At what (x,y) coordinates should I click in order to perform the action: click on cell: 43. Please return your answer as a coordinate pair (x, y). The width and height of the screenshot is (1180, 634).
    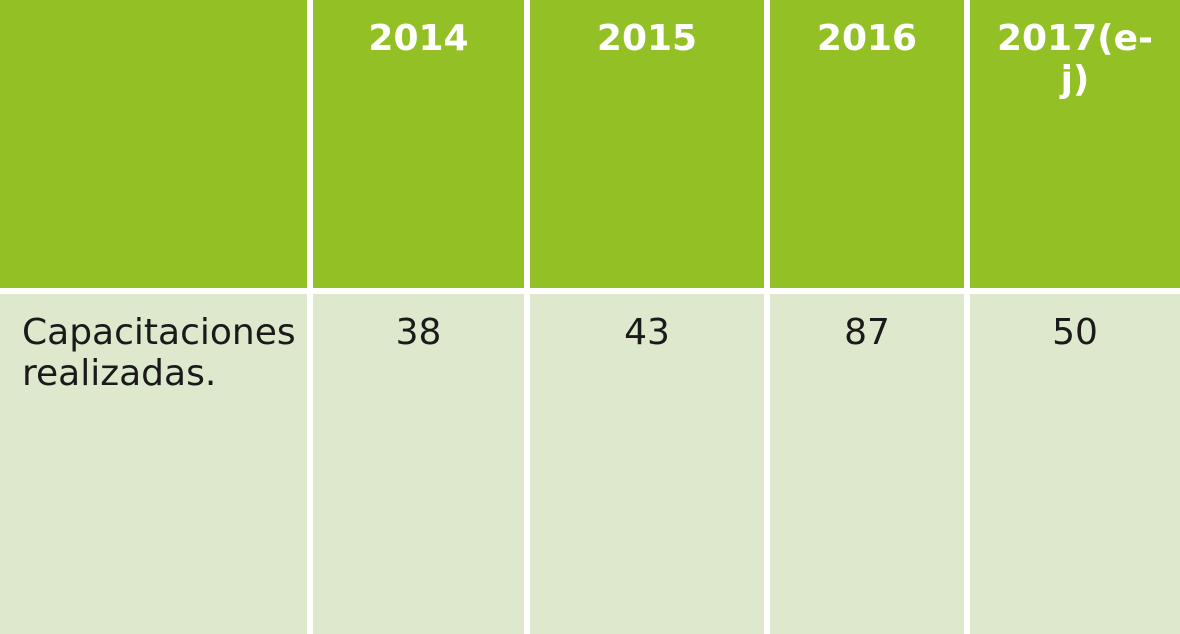
    Looking at the image, I should click on (647, 461).